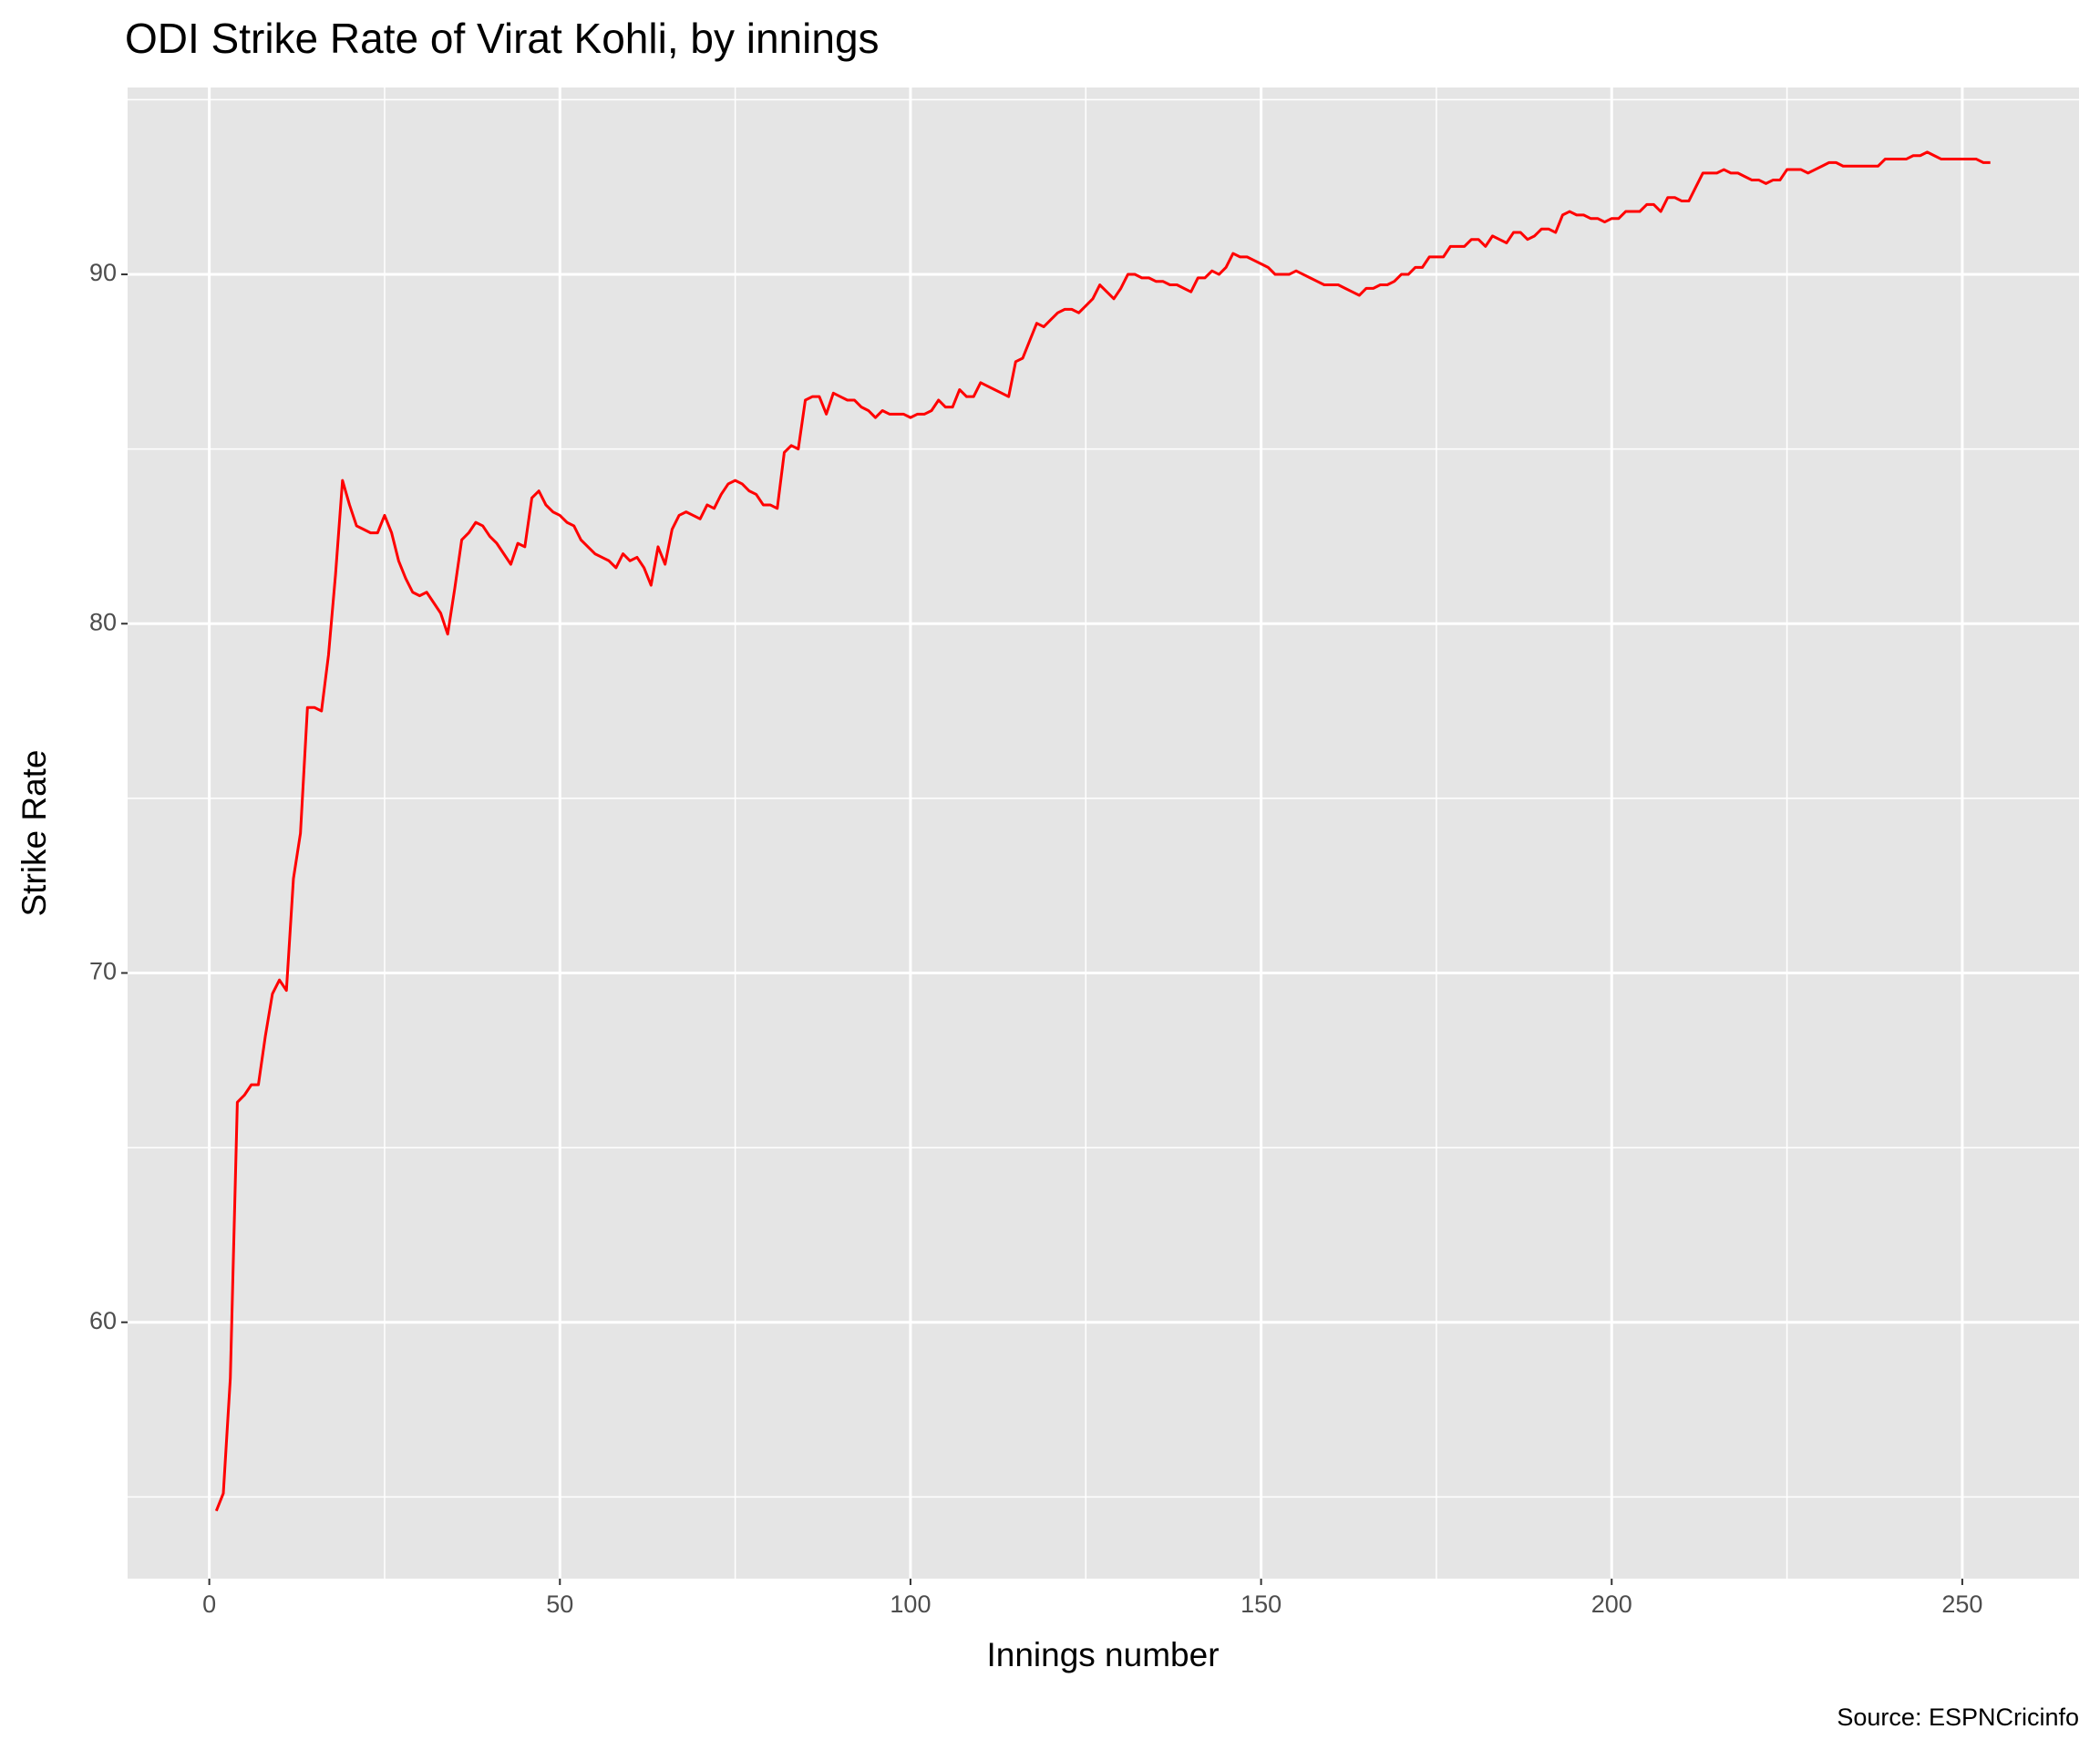 This screenshot has height=1750, width=2100. I want to click on x-tick-label: 50, so click(560, 1604).